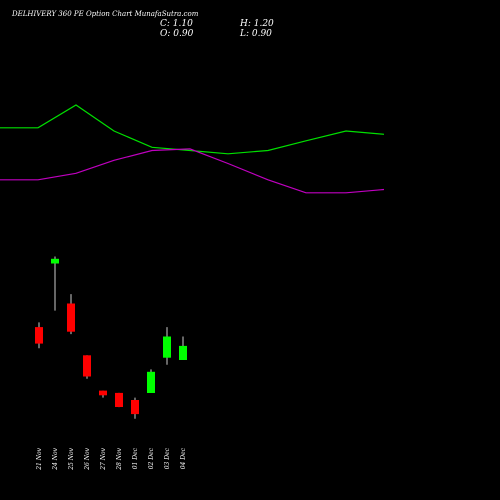 The width and height of the screenshot is (500, 500). I want to click on x-tick-label: 21 Nov, so click(39, 458).